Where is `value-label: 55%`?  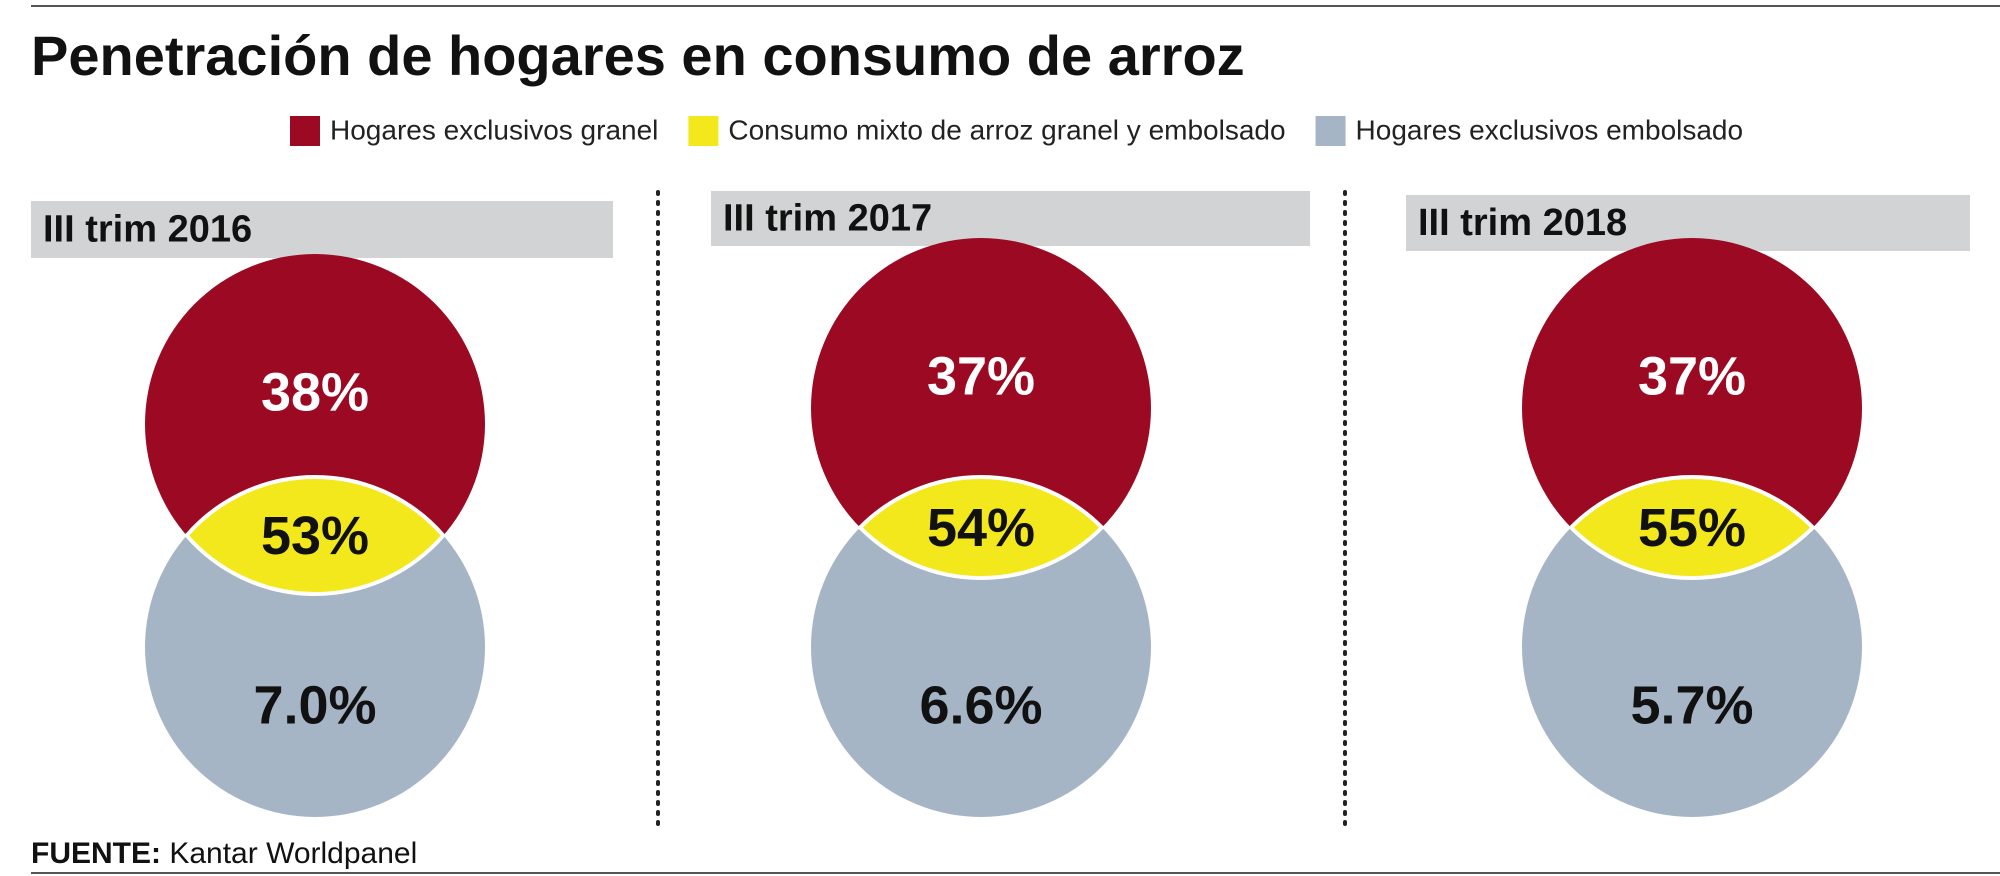
value-label: 55% is located at coordinates (1692, 528).